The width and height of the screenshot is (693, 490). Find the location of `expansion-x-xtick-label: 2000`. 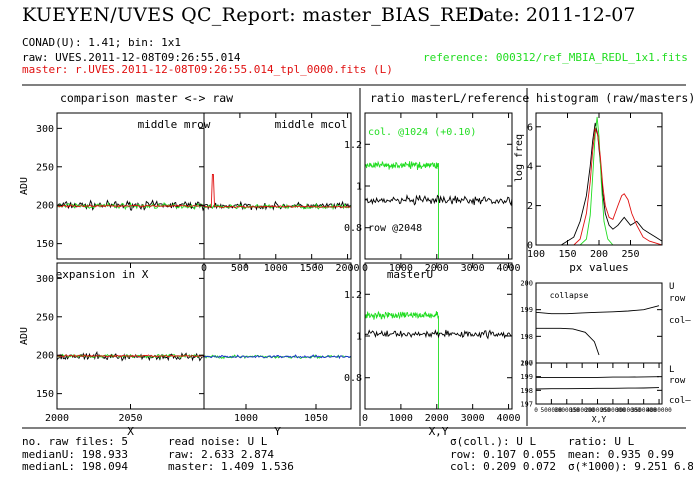

expansion-x-xtick-label: 2000 is located at coordinates (57, 418).